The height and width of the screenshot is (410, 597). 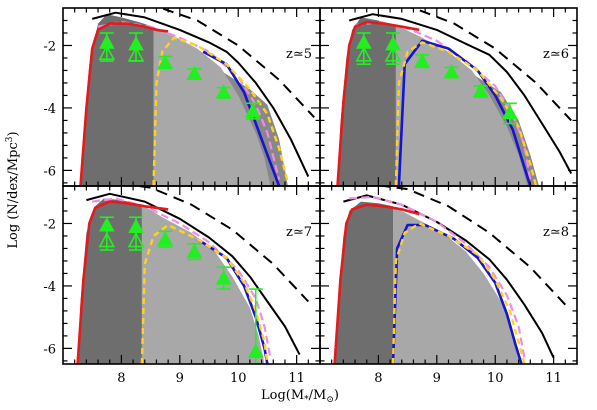 What do you see at coordinates (300, 396) in the screenshot?
I see `x-axis-title: Log(M*/M⊙)` at bounding box center [300, 396].